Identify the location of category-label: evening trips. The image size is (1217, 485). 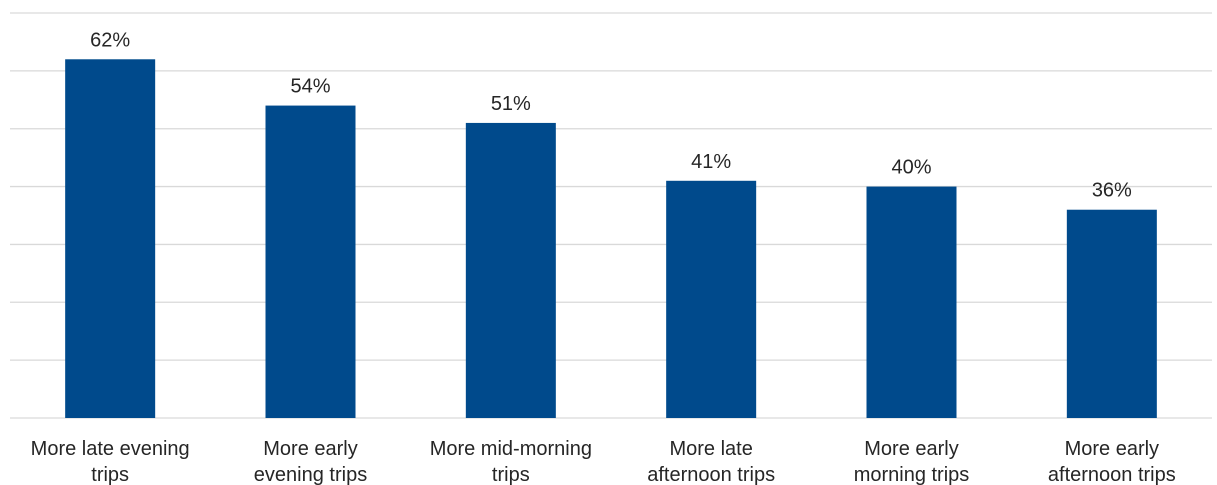
(310, 474).